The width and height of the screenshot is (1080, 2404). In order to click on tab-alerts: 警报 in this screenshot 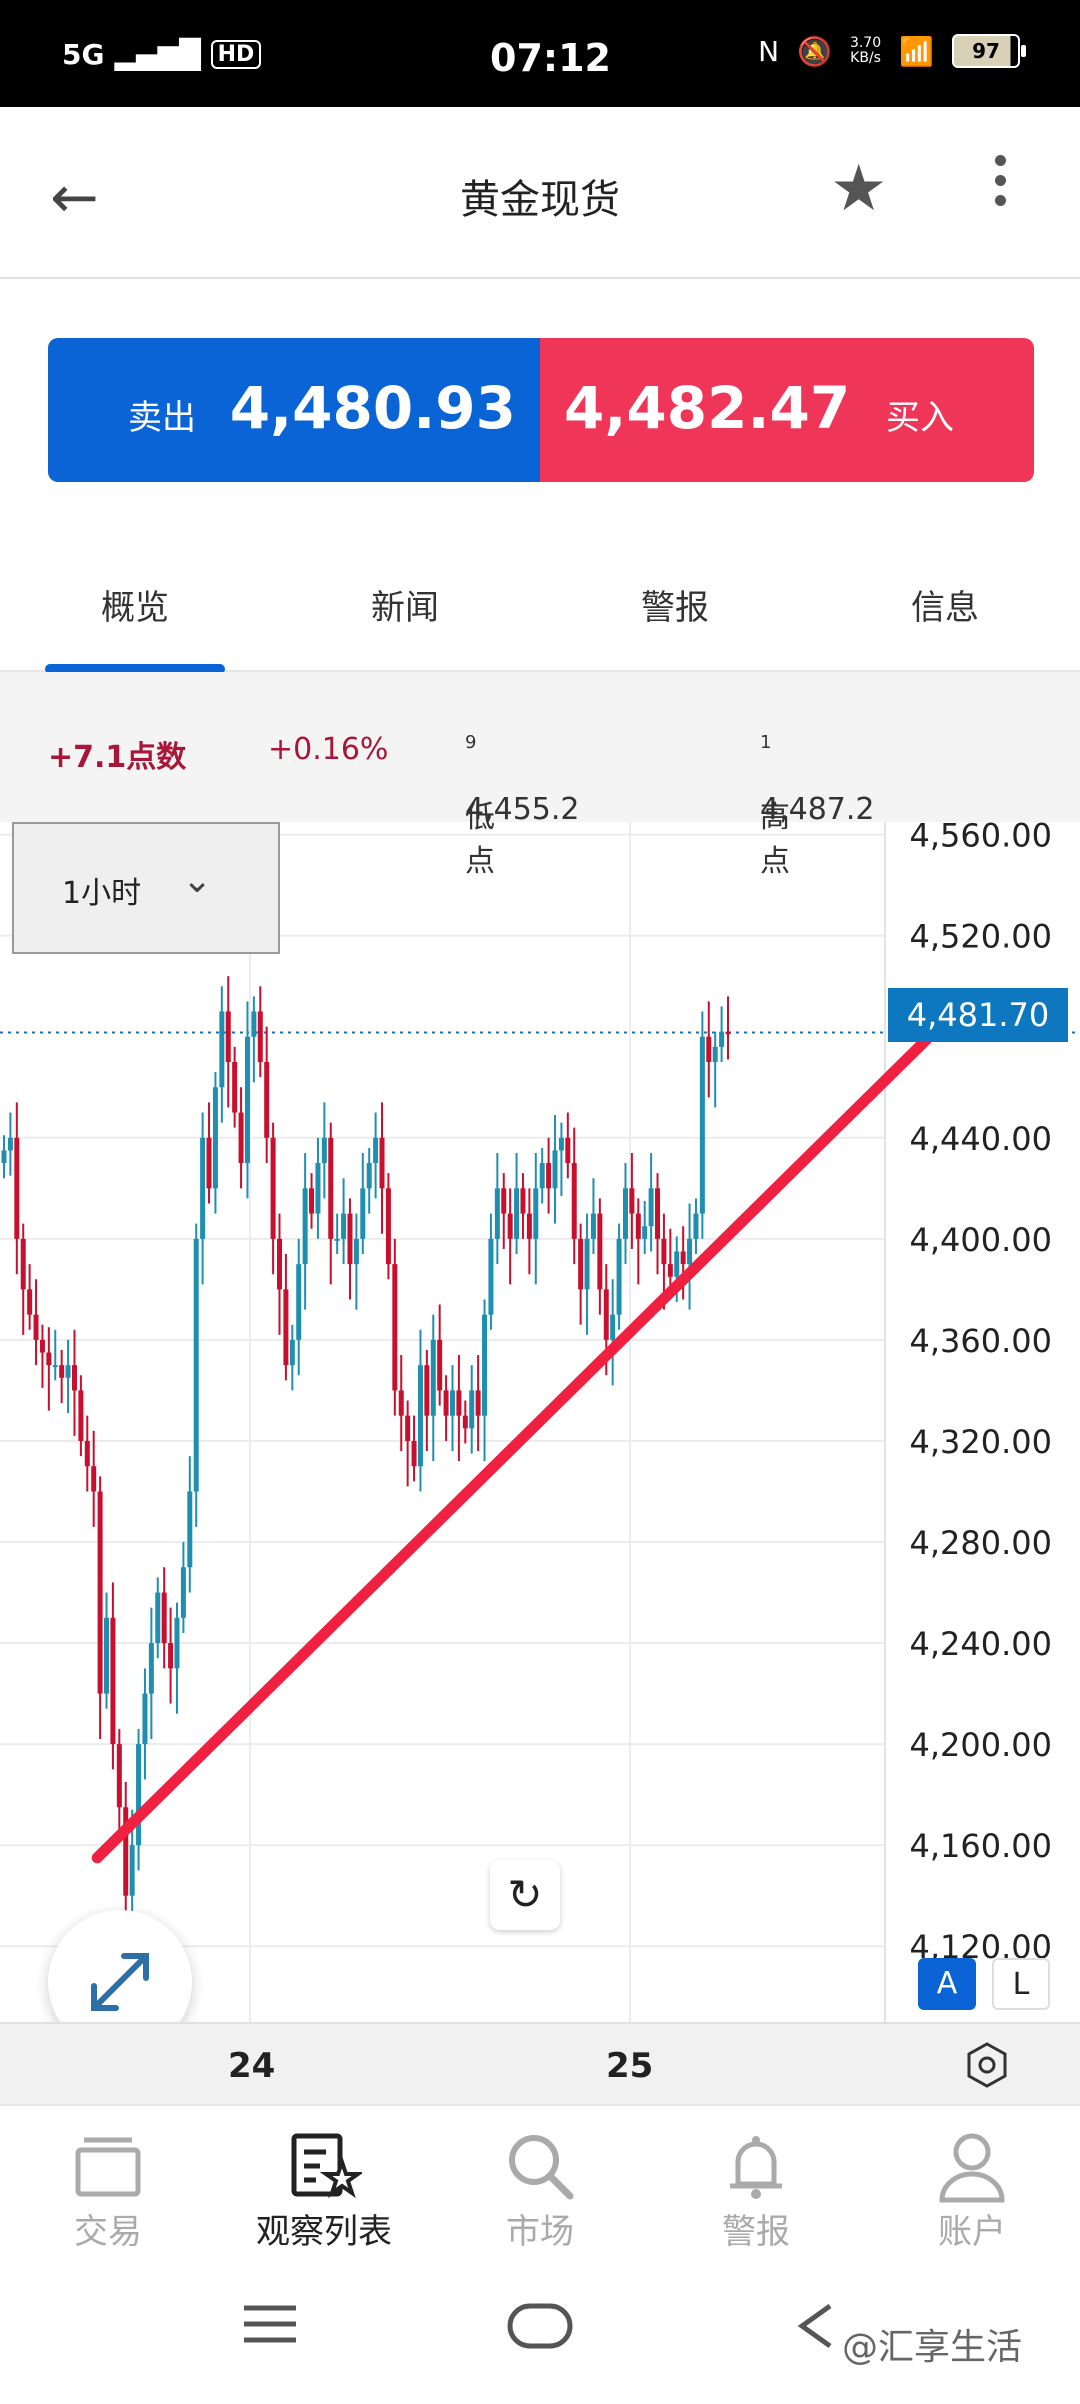, I will do `click(675, 608)`.